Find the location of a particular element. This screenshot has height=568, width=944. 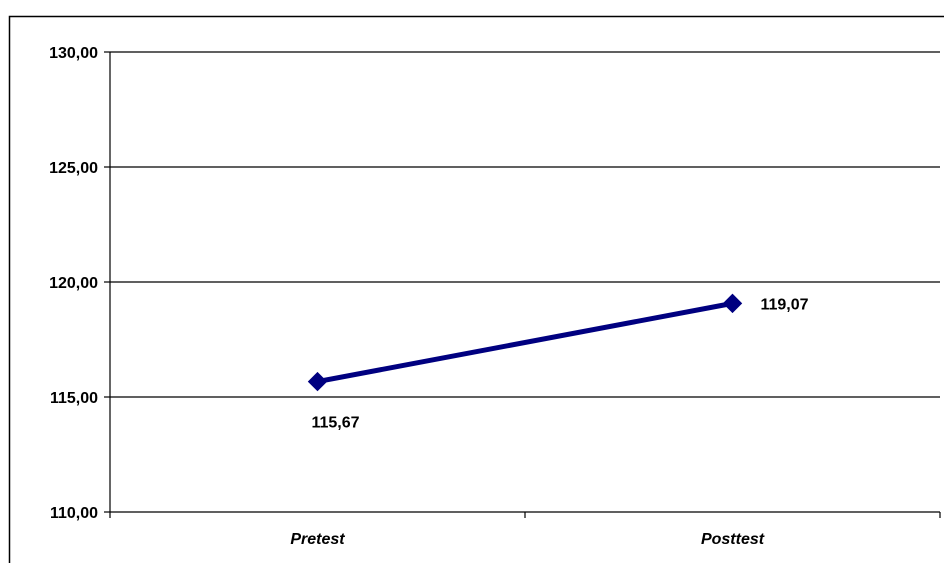

data-label: 119,07 is located at coordinates (784, 304).